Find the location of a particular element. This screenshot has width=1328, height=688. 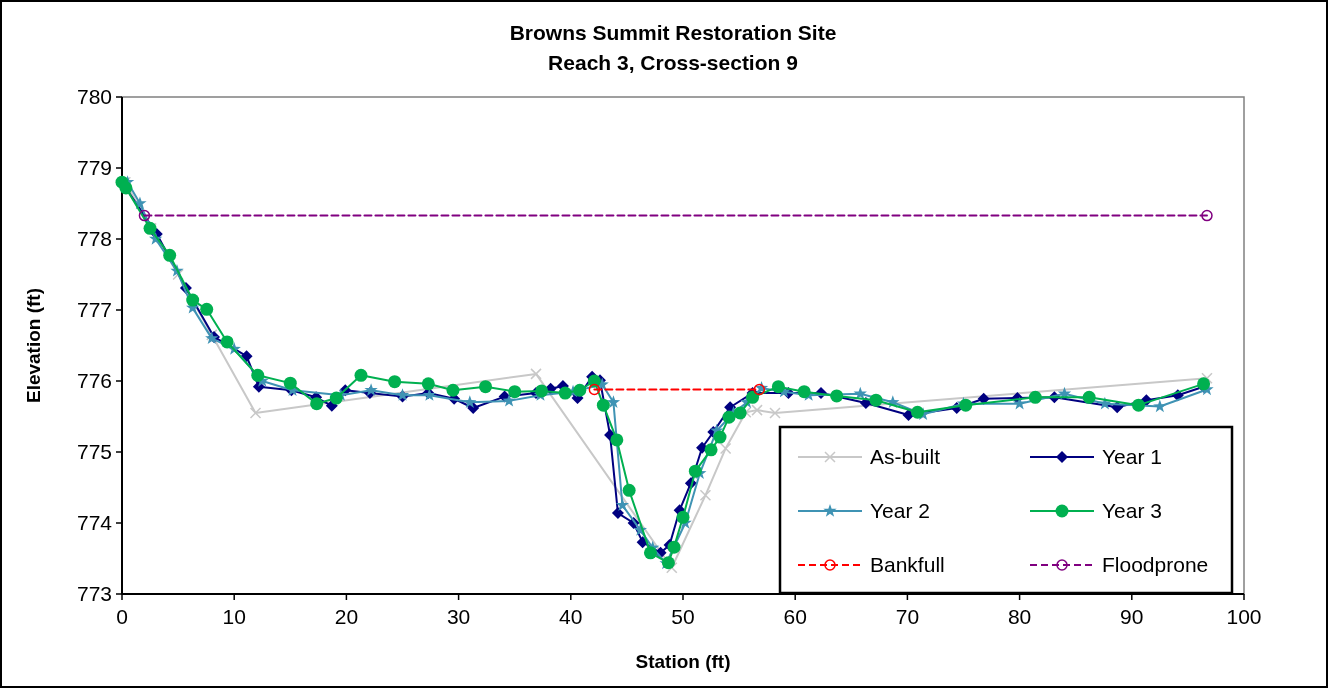

x-tick-label: 100 is located at coordinates (1244, 616).